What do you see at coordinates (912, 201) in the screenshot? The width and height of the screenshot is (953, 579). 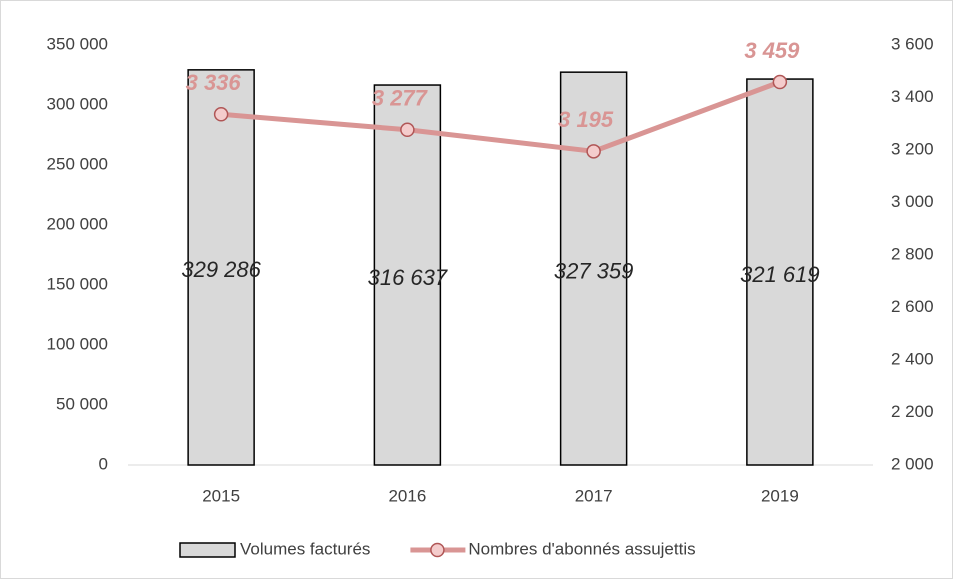 I see `y2-tick-label: 3 000` at bounding box center [912, 201].